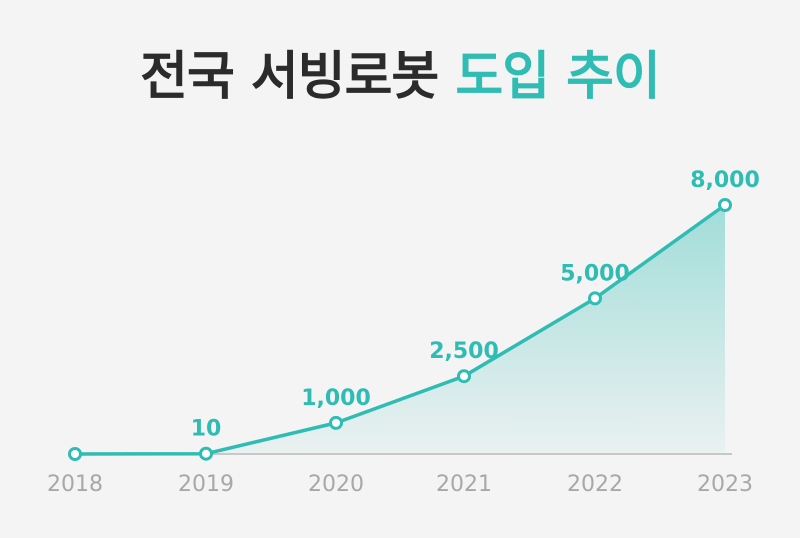 Image resolution: width=800 pixels, height=538 pixels. I want to click on data-label-2019: 10, so click(206, 429).